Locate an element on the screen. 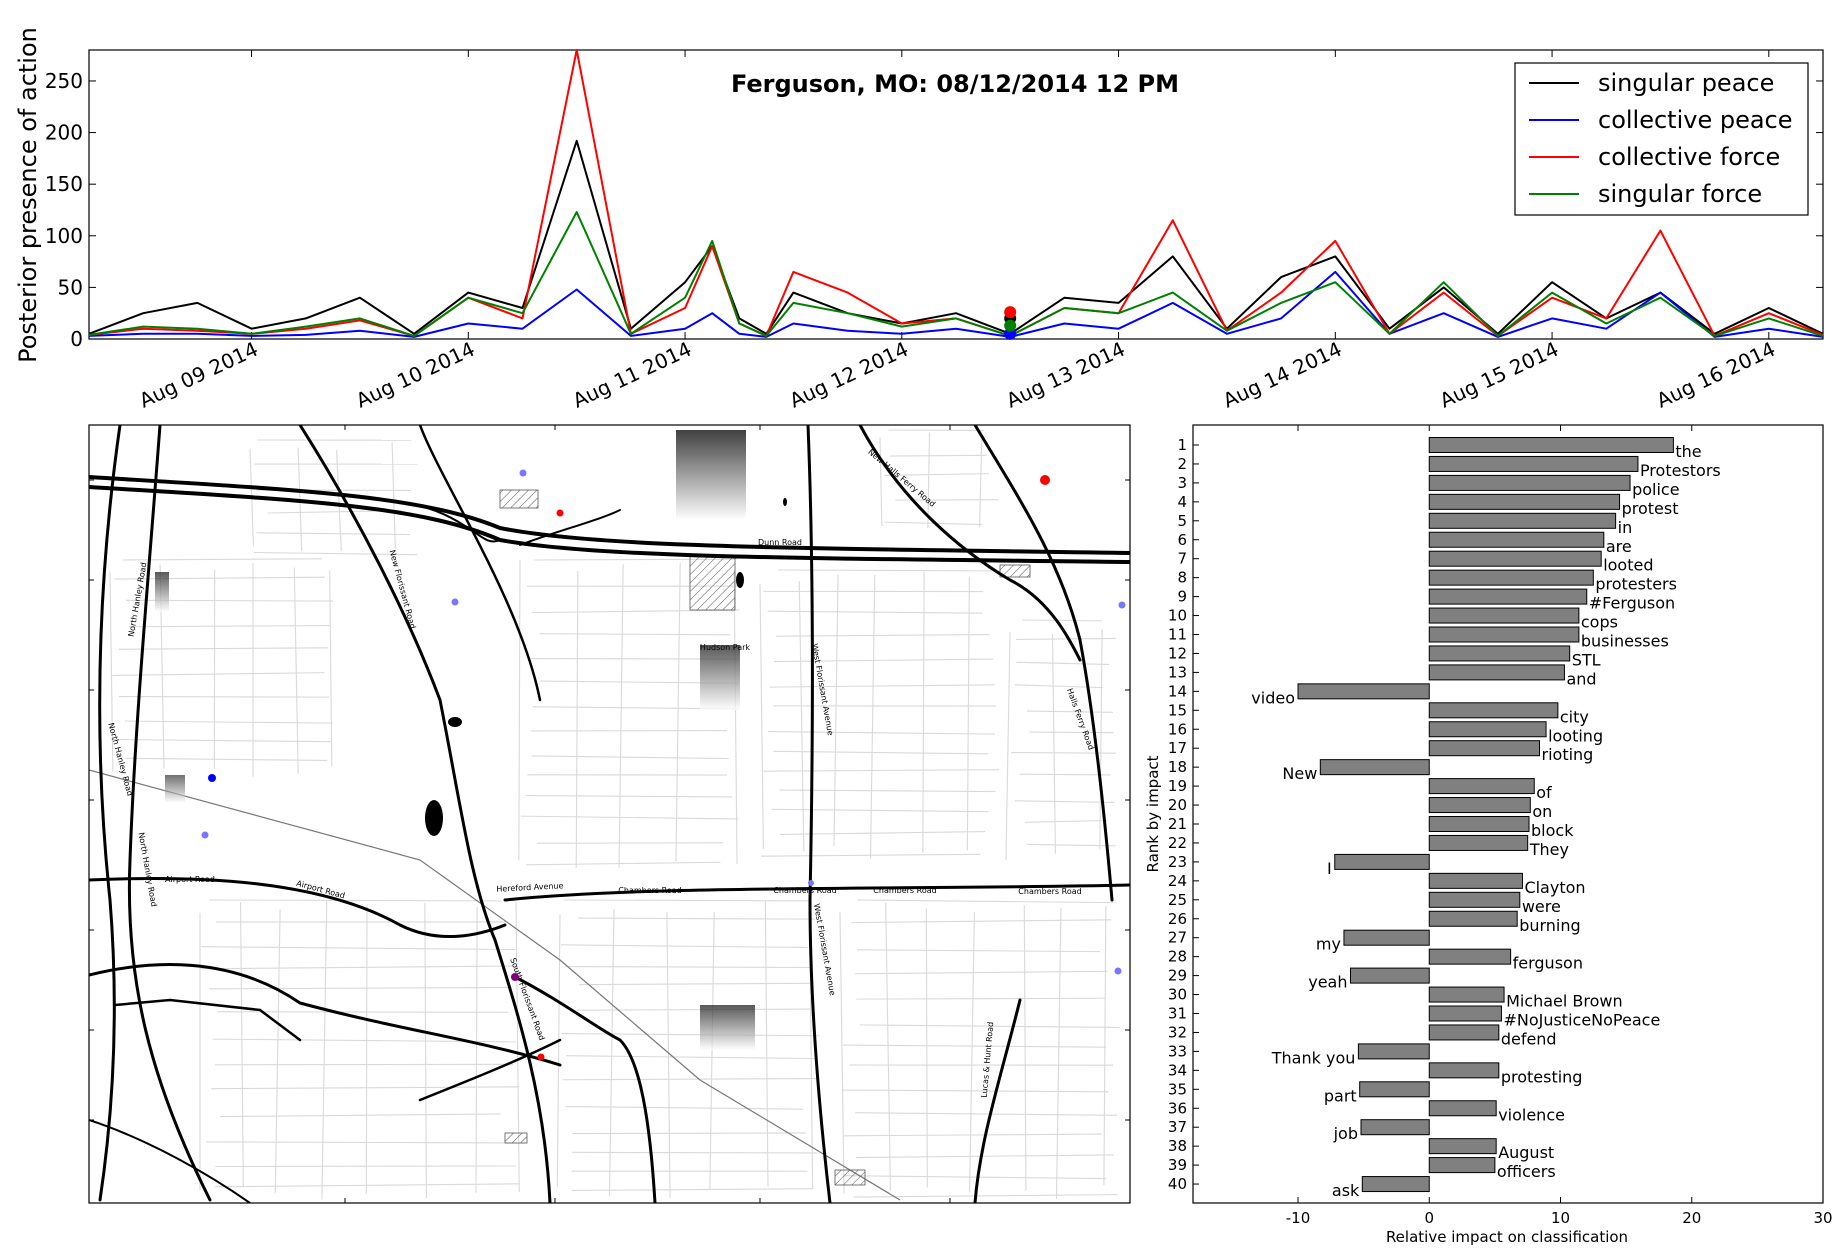  word-label: protesting is located at coordinates (1542, 1076).